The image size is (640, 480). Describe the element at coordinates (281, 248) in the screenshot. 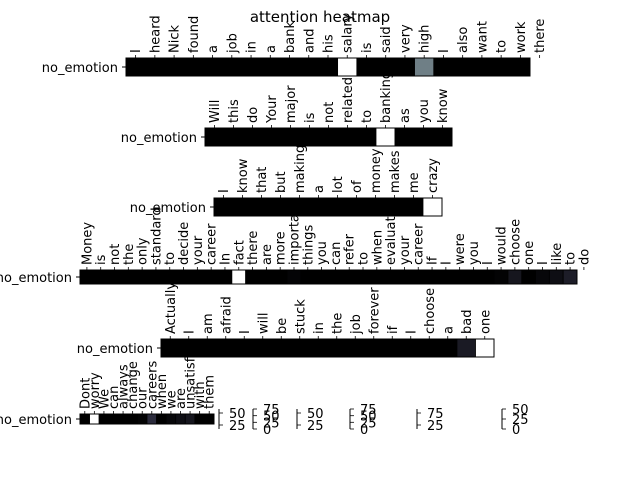

I see `token-label: more` at that location.